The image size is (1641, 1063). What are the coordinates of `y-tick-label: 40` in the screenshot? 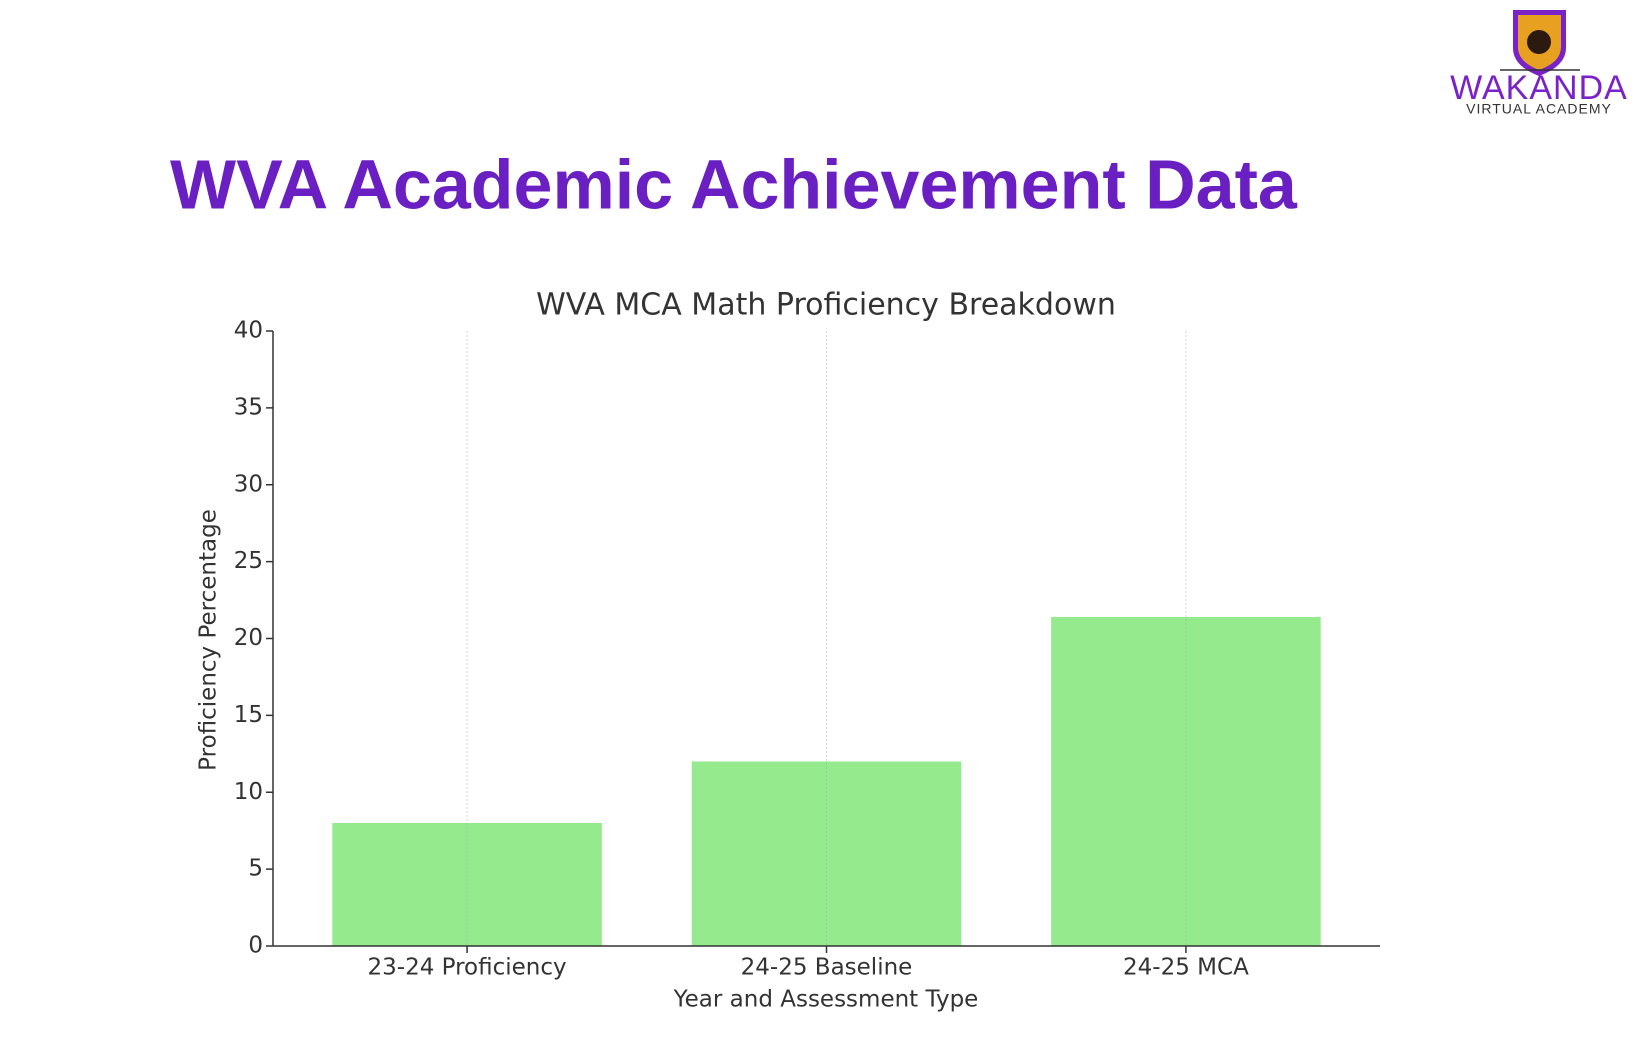 It's located at (248, 331).